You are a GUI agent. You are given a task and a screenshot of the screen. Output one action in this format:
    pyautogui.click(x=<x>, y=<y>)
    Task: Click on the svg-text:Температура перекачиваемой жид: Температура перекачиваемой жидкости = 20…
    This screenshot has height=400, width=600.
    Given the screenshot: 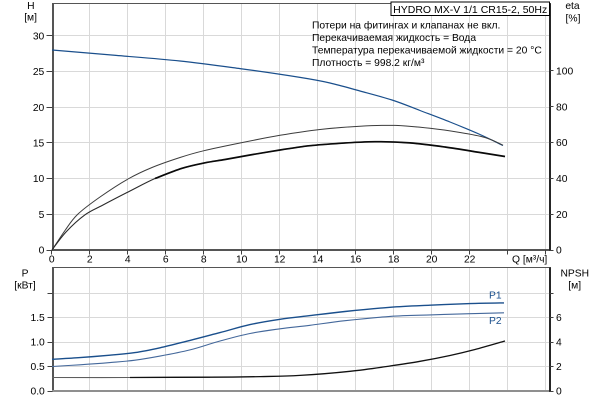 What is the action you would take?
    pyautogui.click(x=427, y=51)
    